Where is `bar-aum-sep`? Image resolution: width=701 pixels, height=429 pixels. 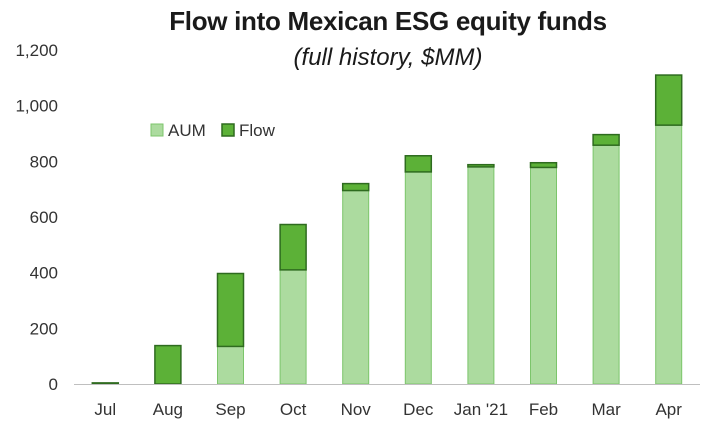
bar-aum-sep is located at coordinates (230, 365).